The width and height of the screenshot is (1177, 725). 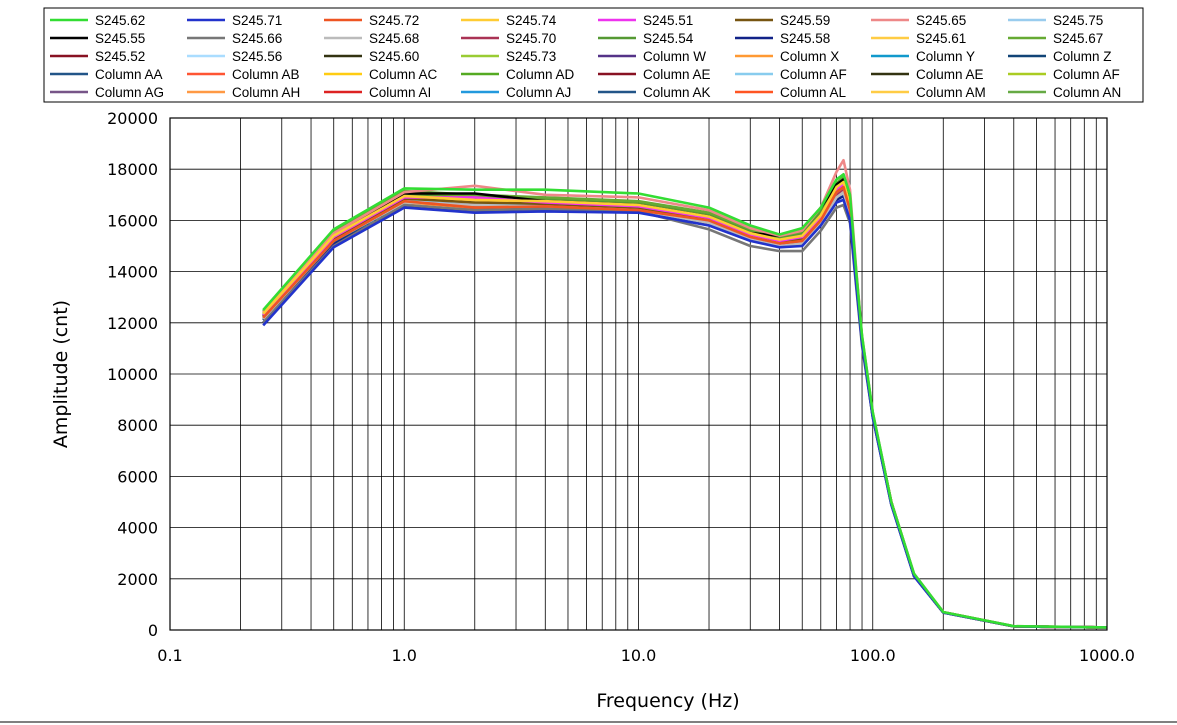 I want to click on legend-label: Column AL, so click(x=813, y=92).